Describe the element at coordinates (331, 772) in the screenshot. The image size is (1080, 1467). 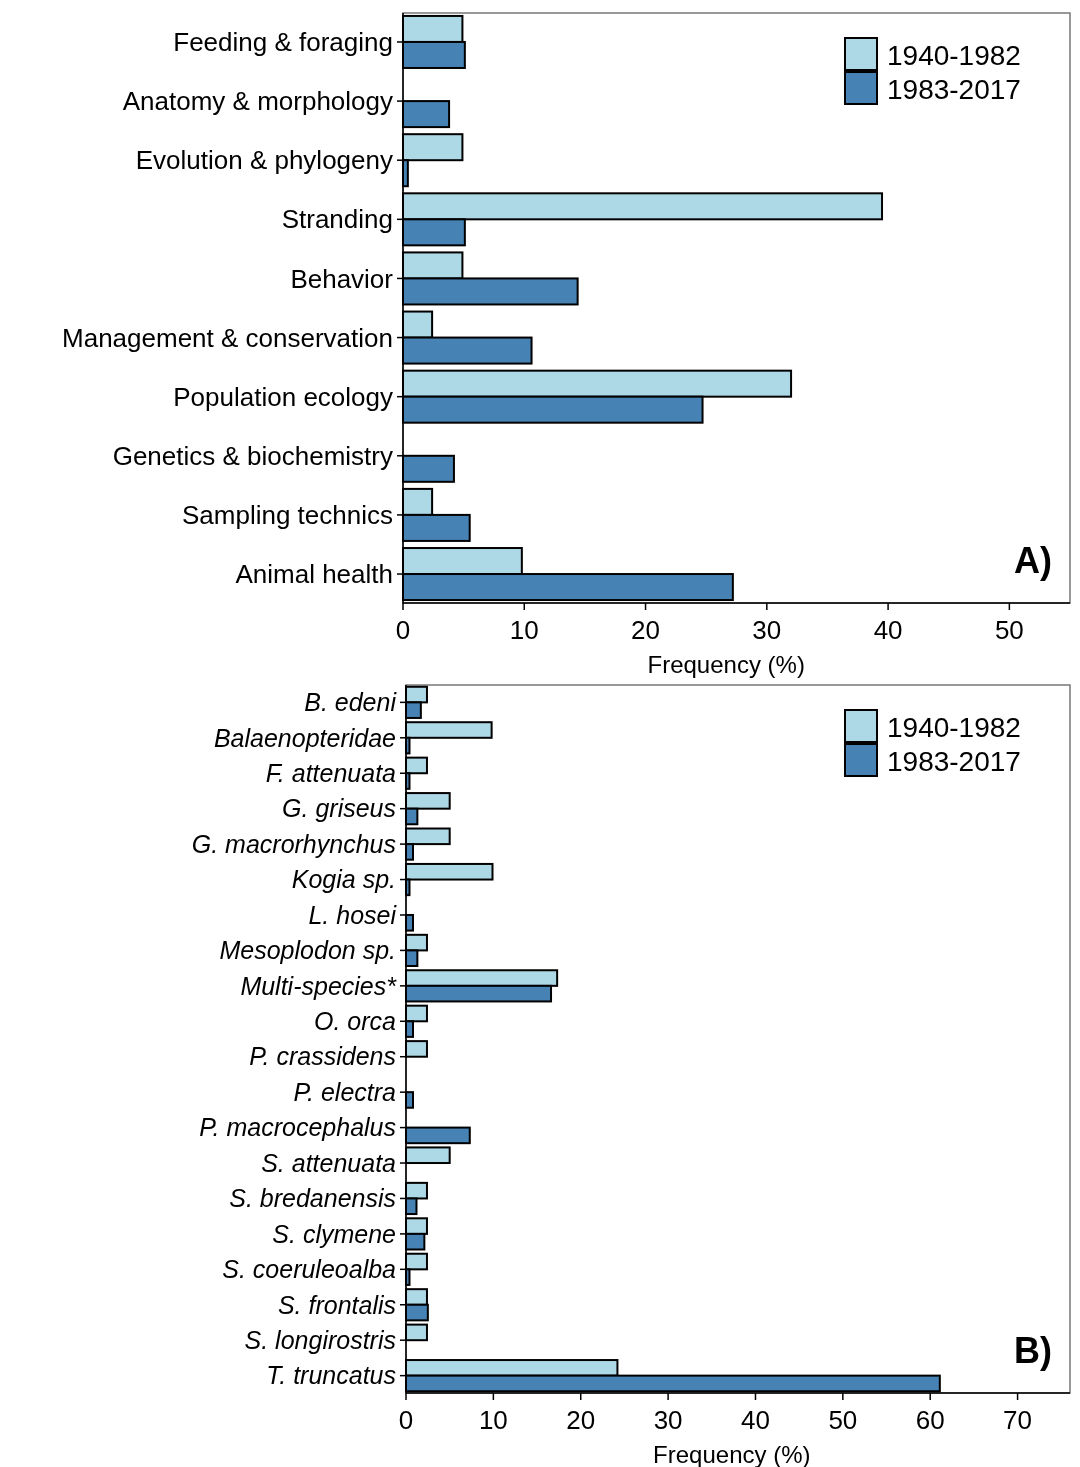
I see `y-tick-label: F. attenuata` at that location.